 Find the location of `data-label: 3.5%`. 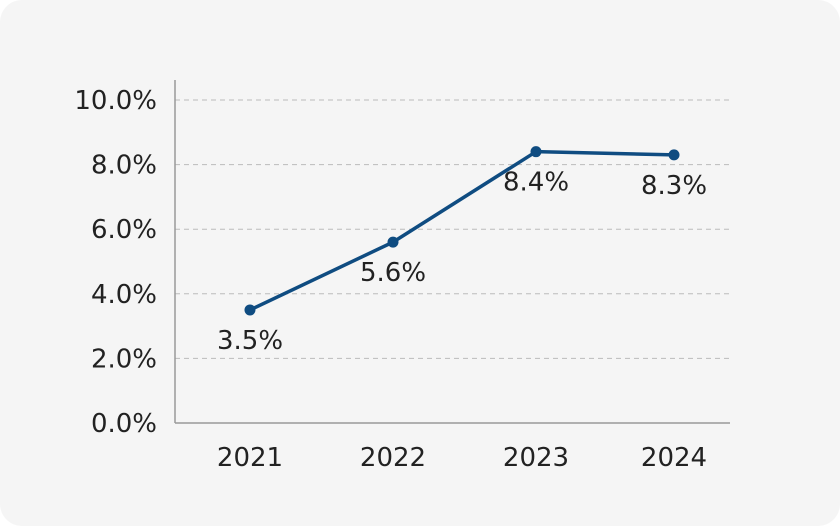

data-label: 3.5% is located at coordinates (250, 341).